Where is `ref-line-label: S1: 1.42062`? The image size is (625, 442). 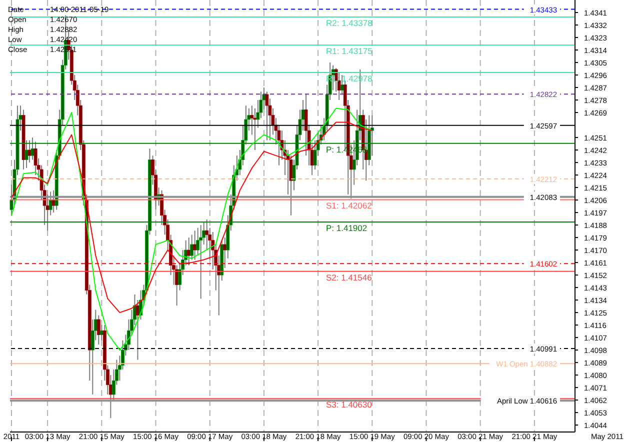 ref-line-label: S1: 1.42062 is located at coordinates (349, 205).